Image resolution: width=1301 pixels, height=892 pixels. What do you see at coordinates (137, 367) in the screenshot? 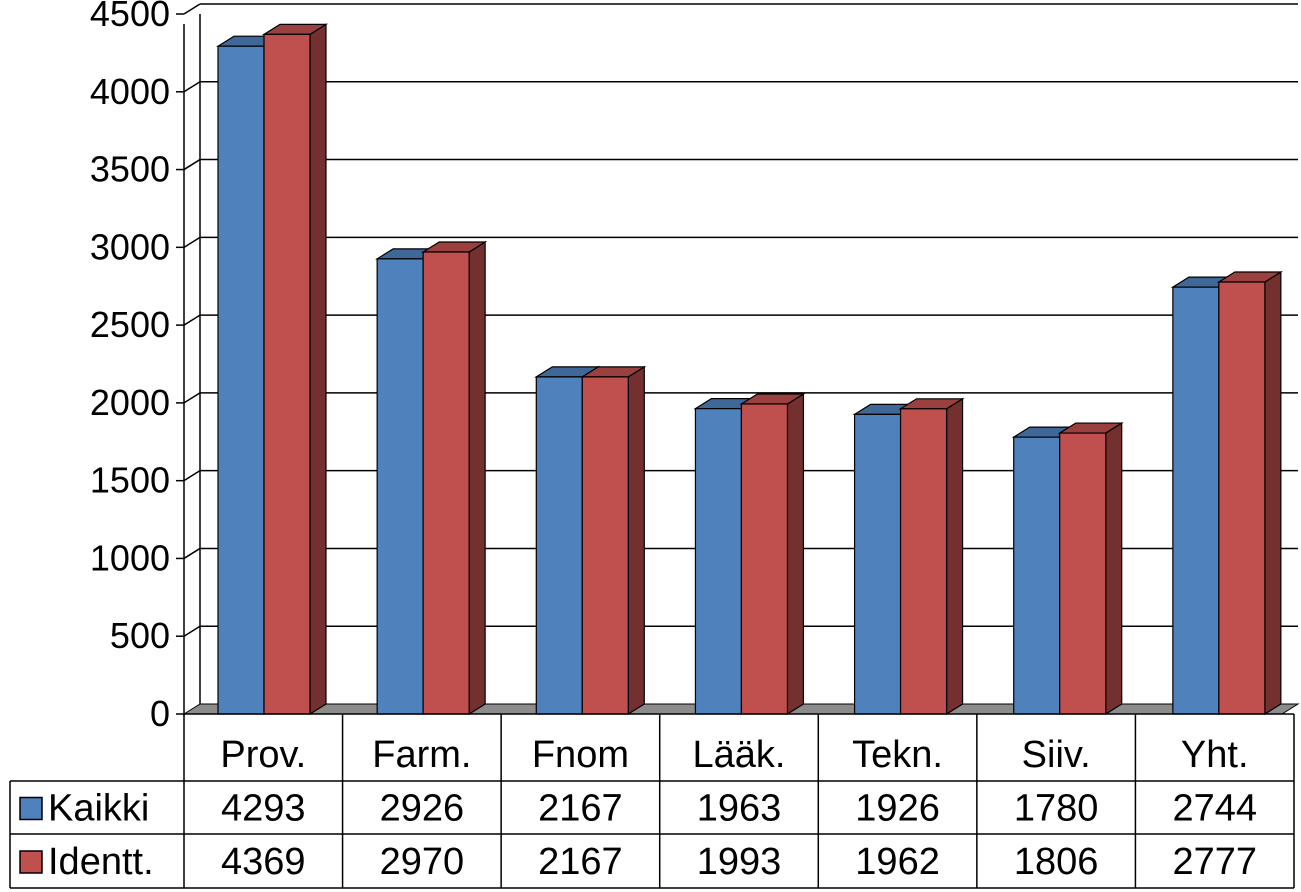
I see `y-axis: 0 500 1000 1500 2000 2500 3000 3500 4000 4500` at bounding box center [137, 367].